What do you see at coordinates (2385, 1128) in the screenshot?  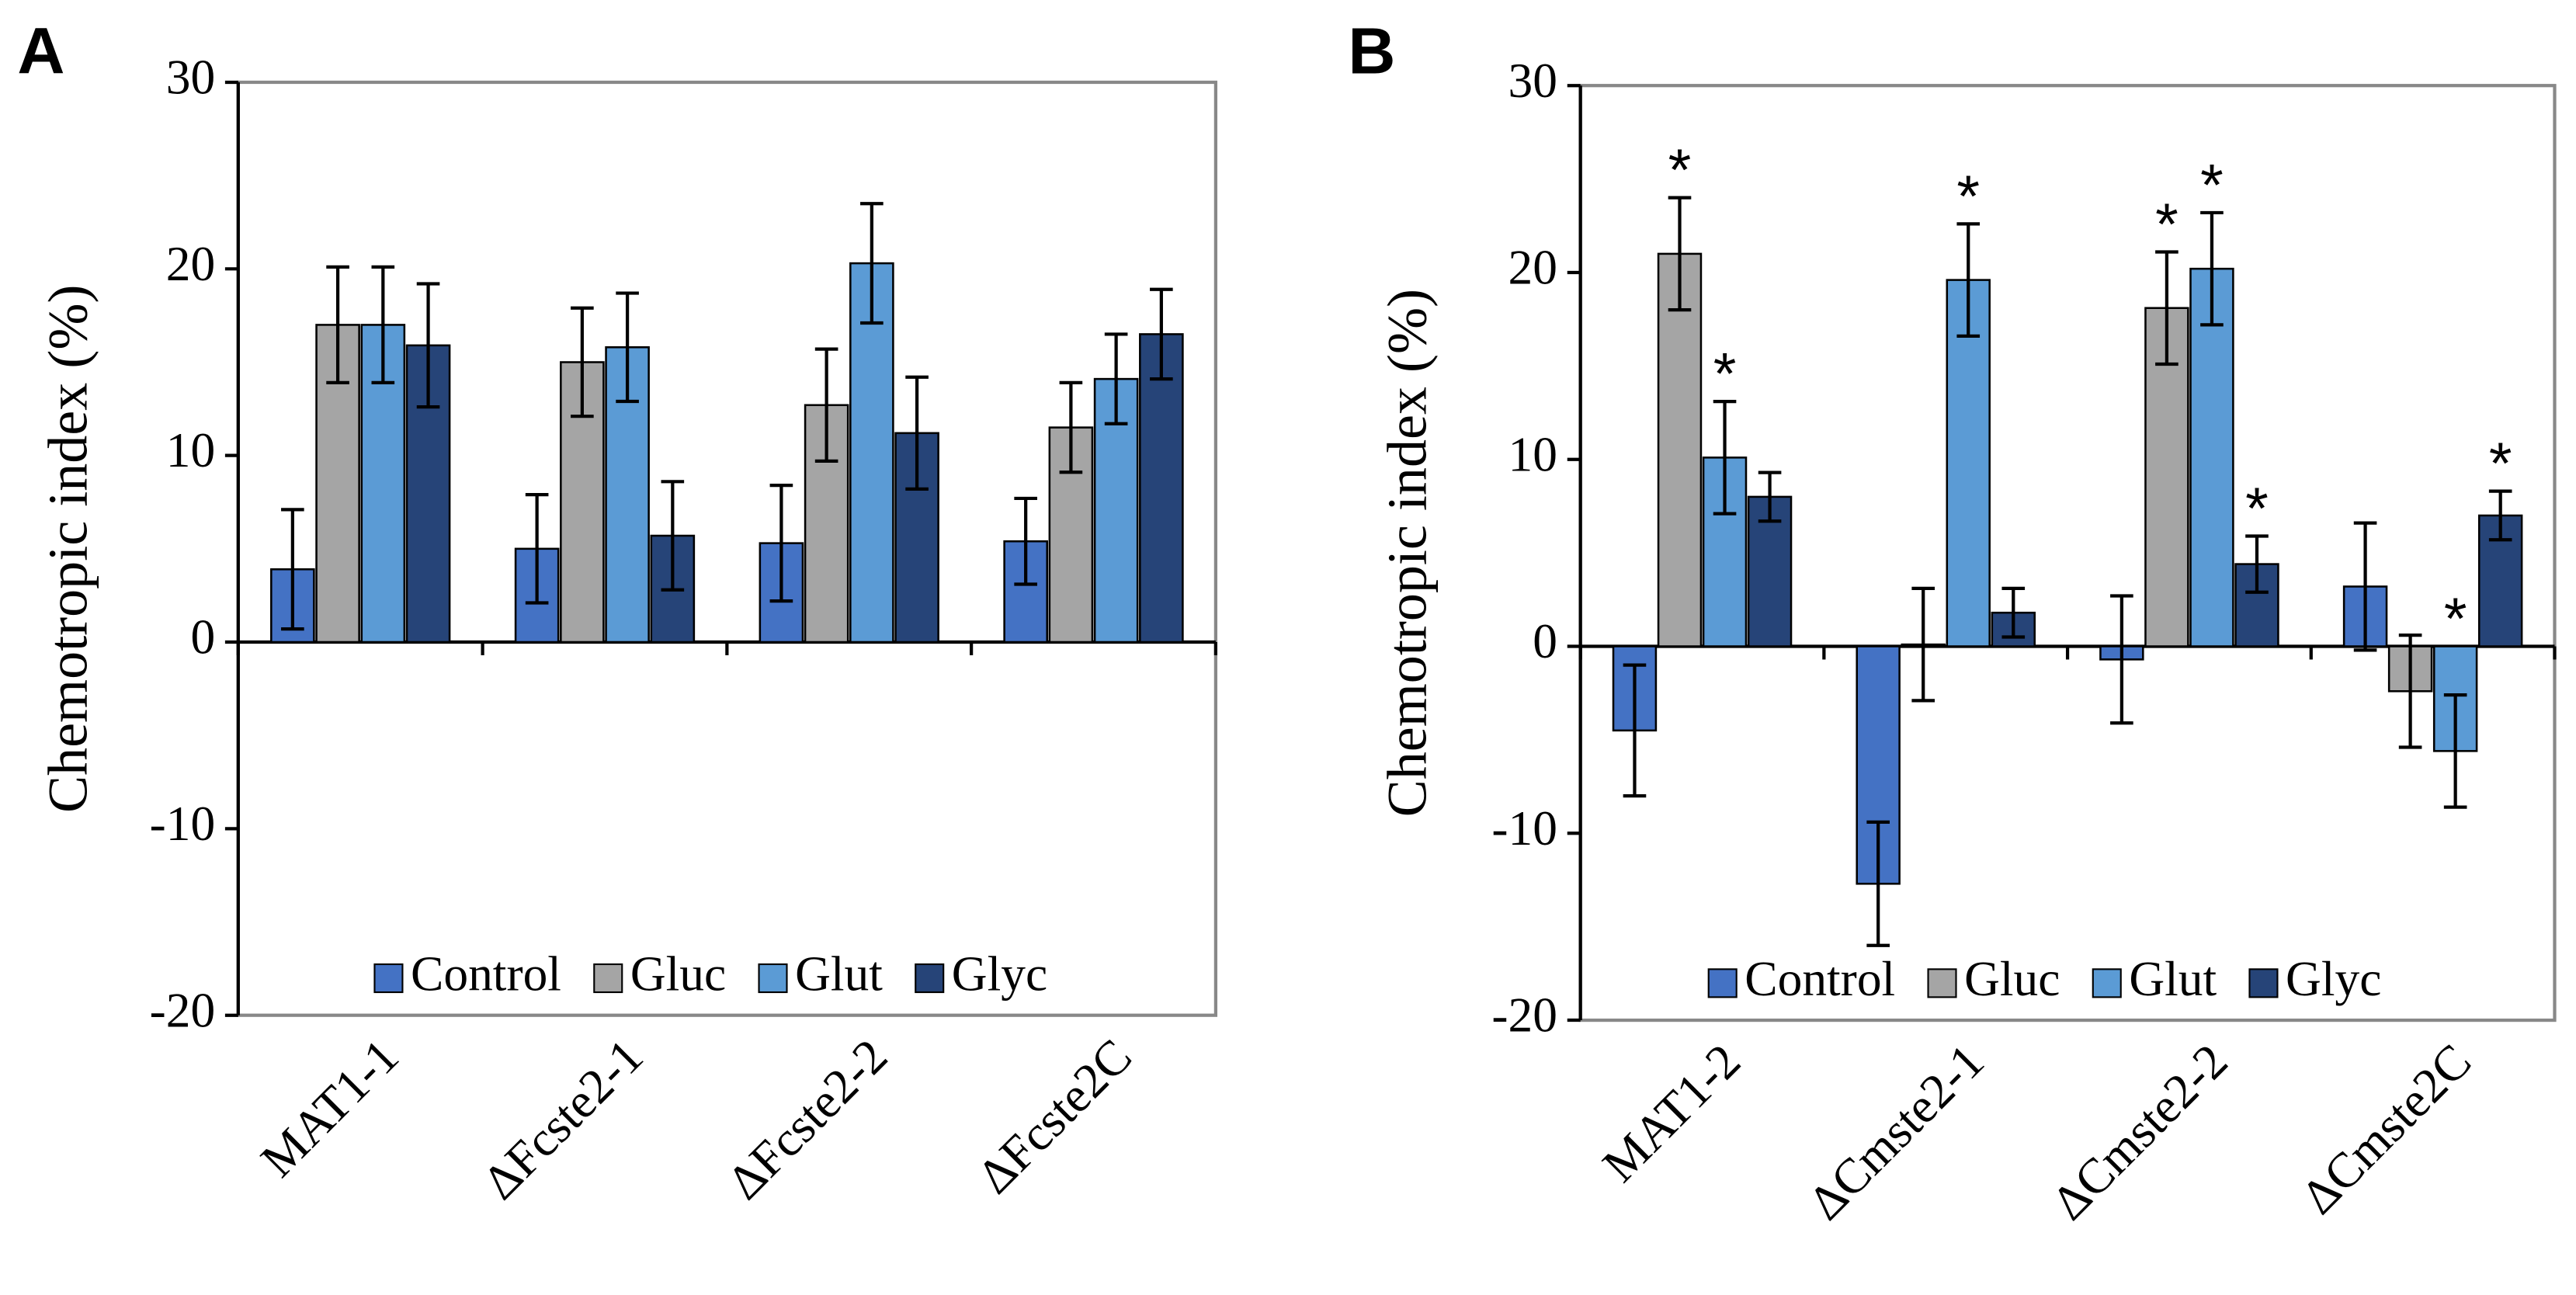 I see `x-tick-label: ΔCmste2C` at bounding box center [2385, 1128].